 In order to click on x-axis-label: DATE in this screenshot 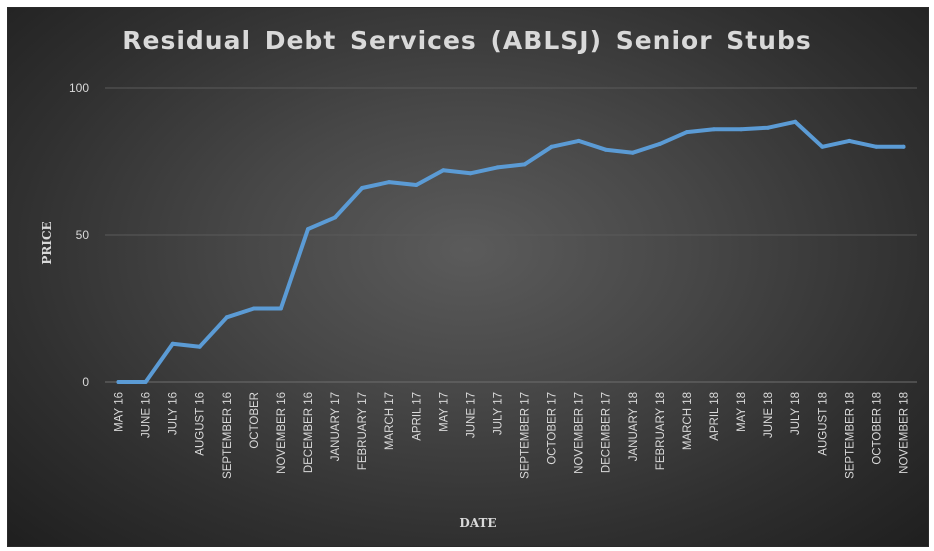, I will do `click(478, 523)`.